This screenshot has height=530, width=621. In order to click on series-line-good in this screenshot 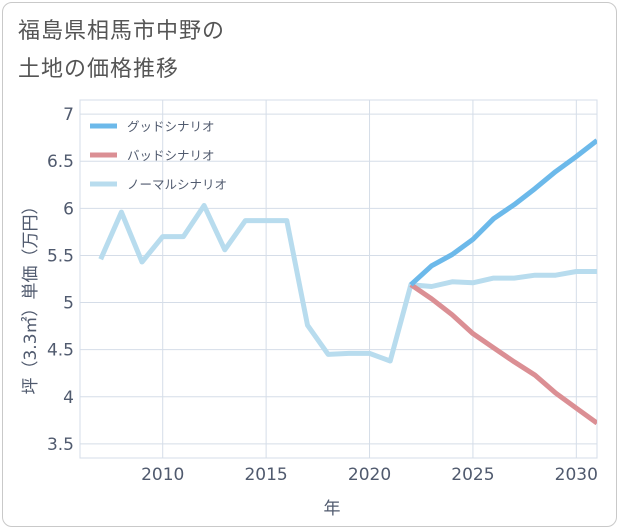, I will do `click(503, 212)`.